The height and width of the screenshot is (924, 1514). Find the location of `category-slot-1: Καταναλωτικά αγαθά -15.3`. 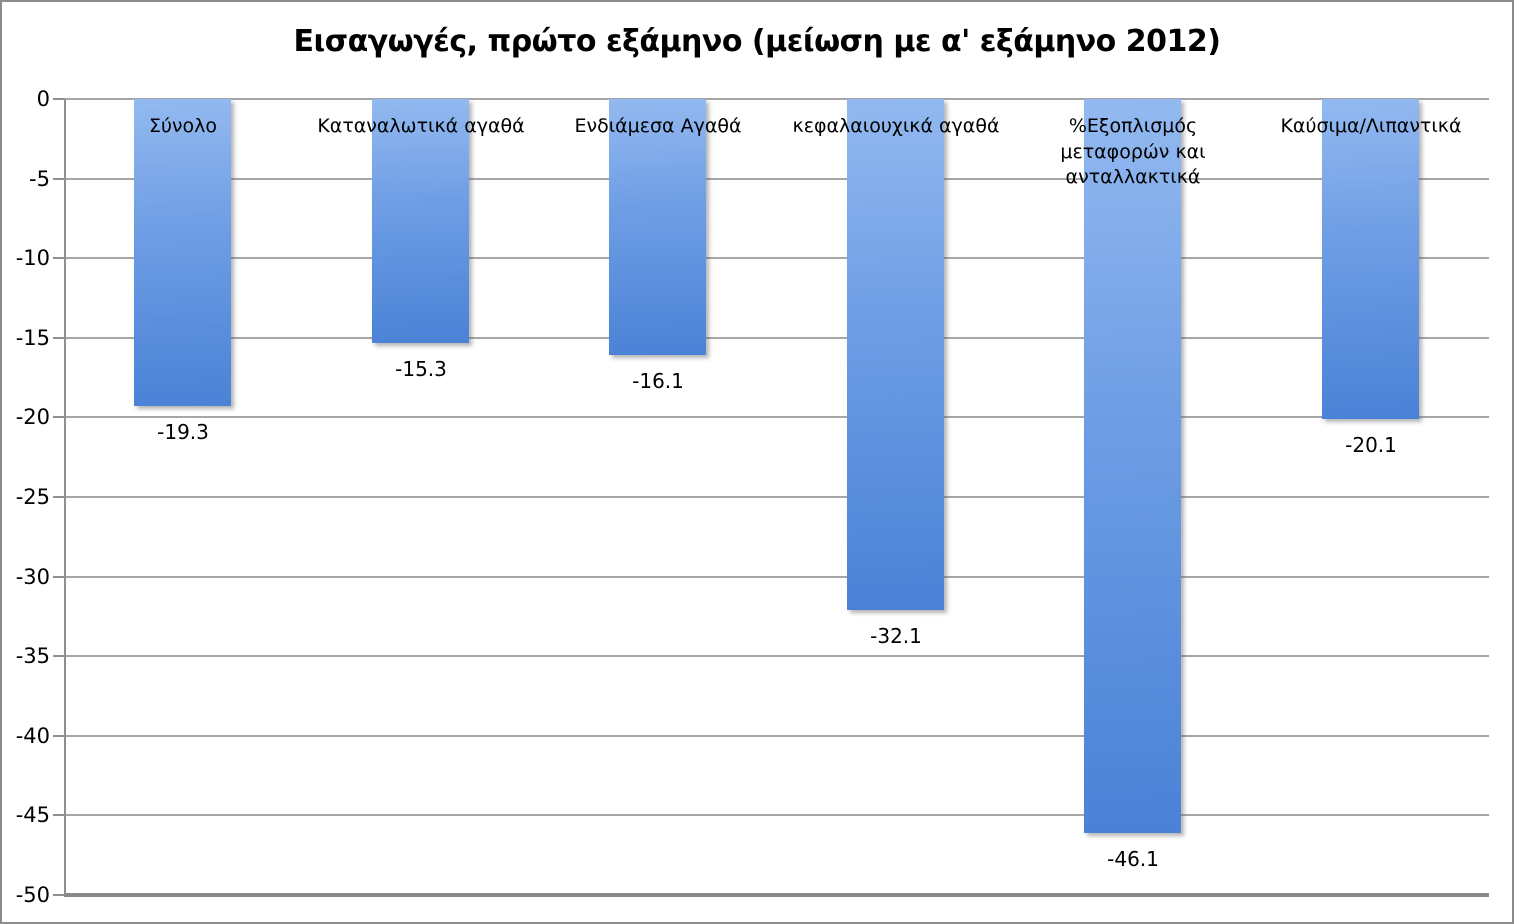

category-slot-1: Καταναλωτικά αγαθά -15.3 is located at coordinates (421, 497).